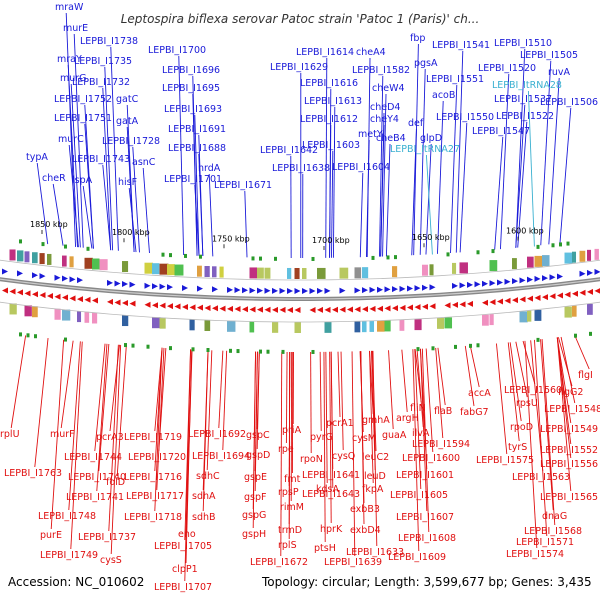 Image resolution: width=600 pixels, height=600 pixels. What do you see at coordinates (385, 107) in the screenshot?
I see `gene-label-cheD4: cheD4` at bounding box center [385, 107].